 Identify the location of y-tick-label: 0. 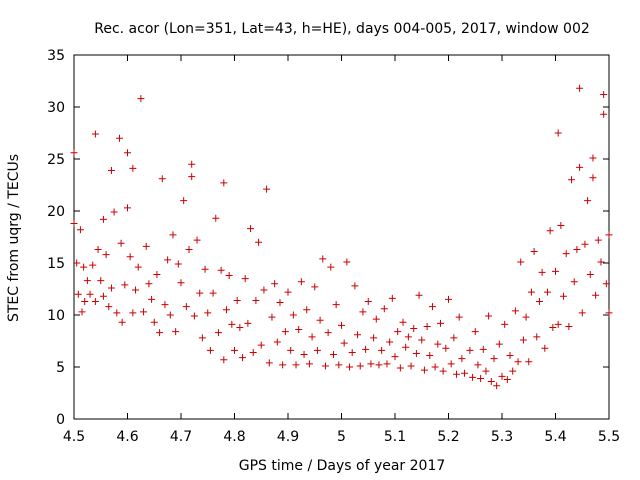
(60, 420).